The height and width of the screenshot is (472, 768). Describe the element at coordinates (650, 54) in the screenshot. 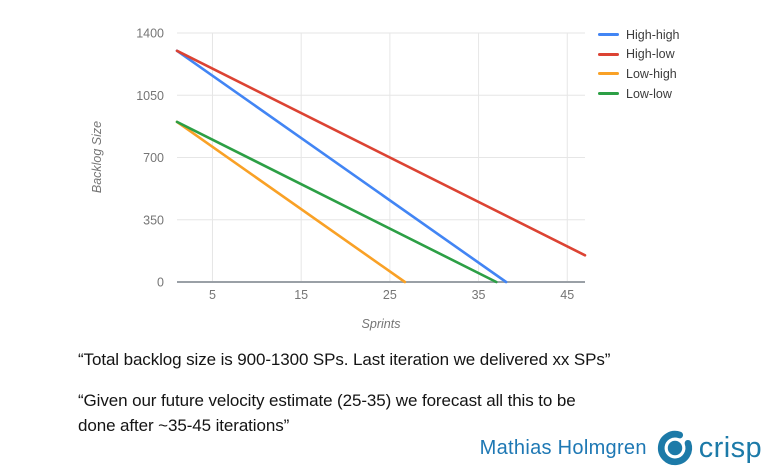

I see `legend-label: High-low` at that location.